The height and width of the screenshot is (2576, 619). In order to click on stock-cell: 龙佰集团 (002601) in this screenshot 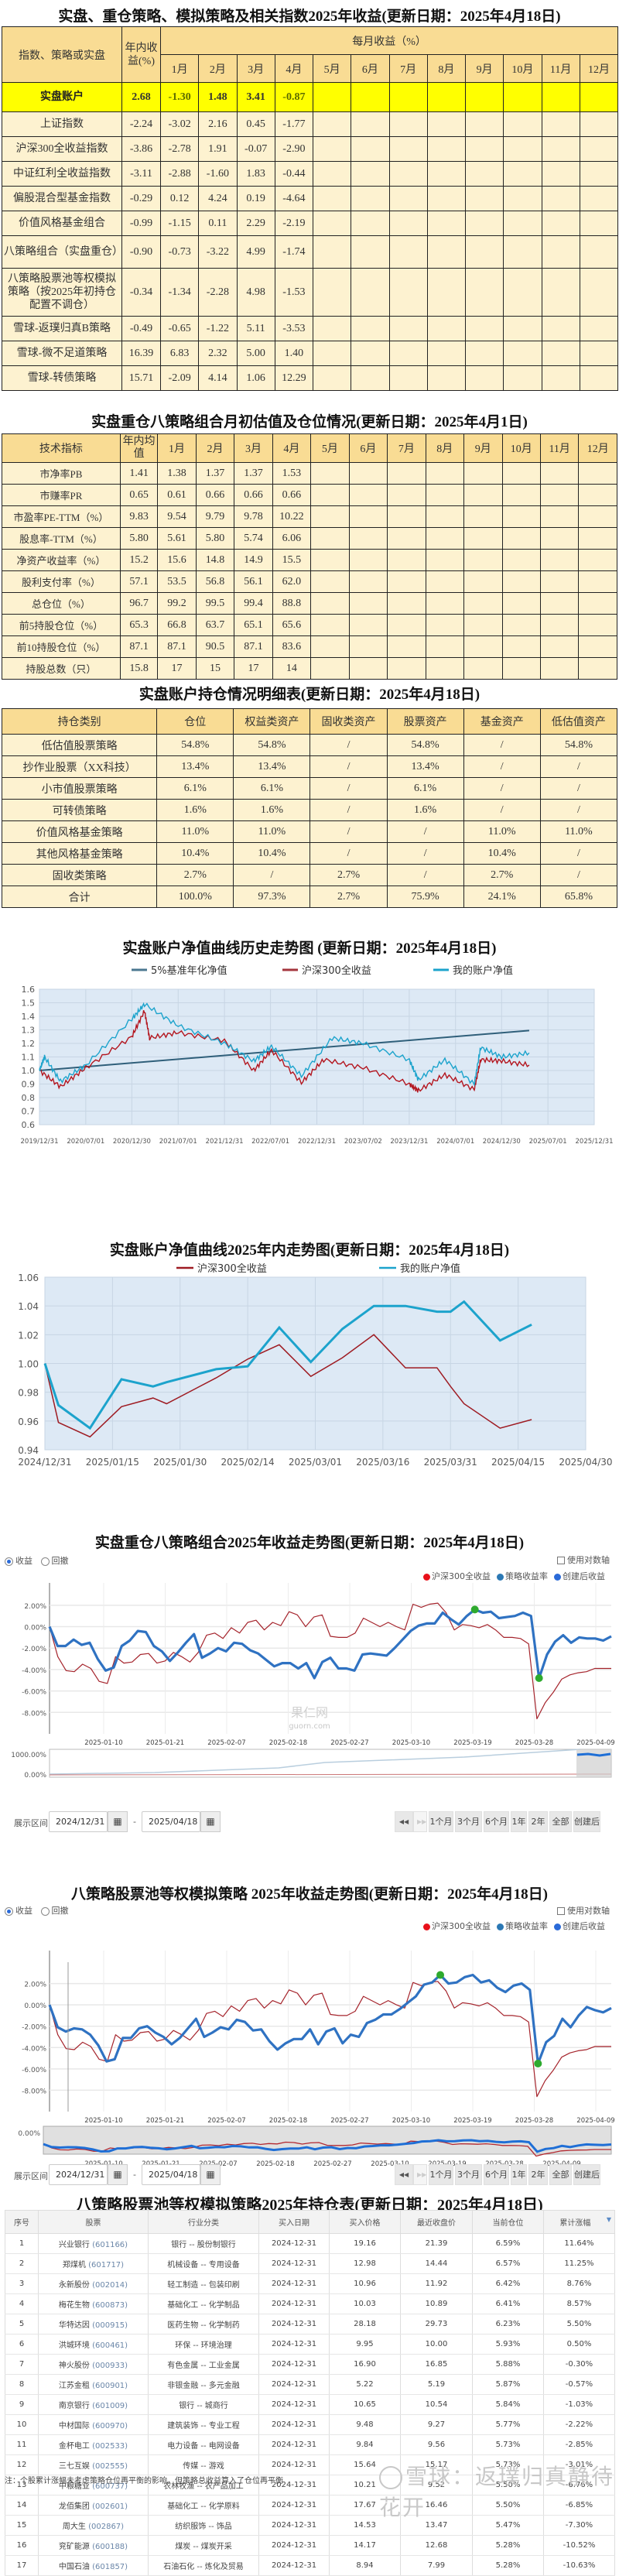, I will do `click(93, 2505)`.